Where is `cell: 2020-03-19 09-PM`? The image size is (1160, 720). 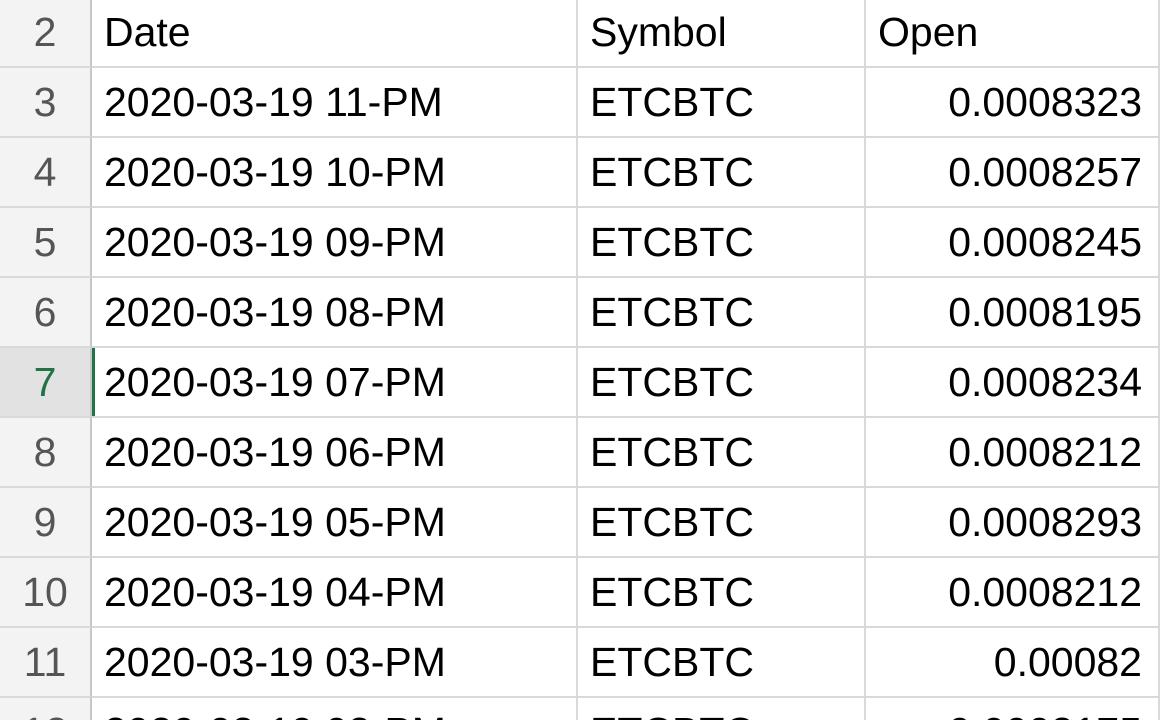 cell: 2020-03-19 09-PM is located at coordinates (335, 243).